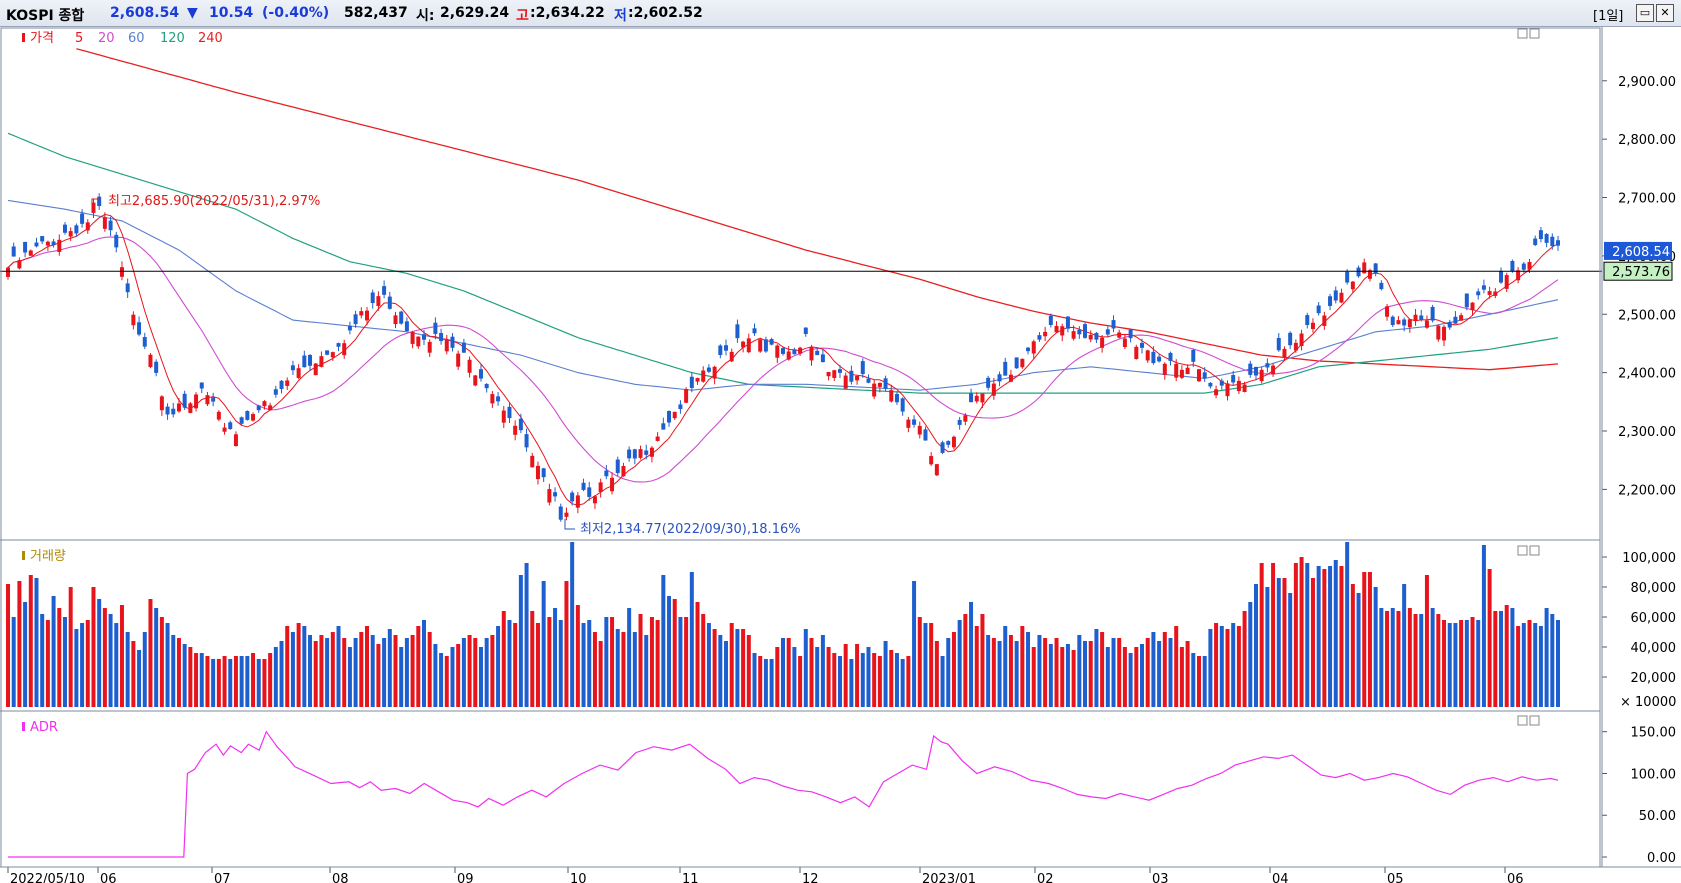 The height and width of the screenshot is (883, 1681). What do you see at coordinates (48, 556) in the screenshot?
I see `volume-legend: 거래량` at bounding box center [48, 556].